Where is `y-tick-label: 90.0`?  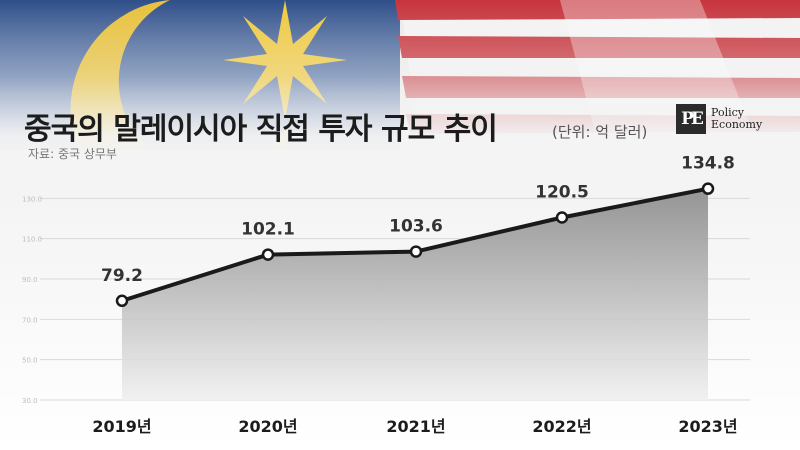
y-tick-label: 90.0 is located at coordinates (30, 280).